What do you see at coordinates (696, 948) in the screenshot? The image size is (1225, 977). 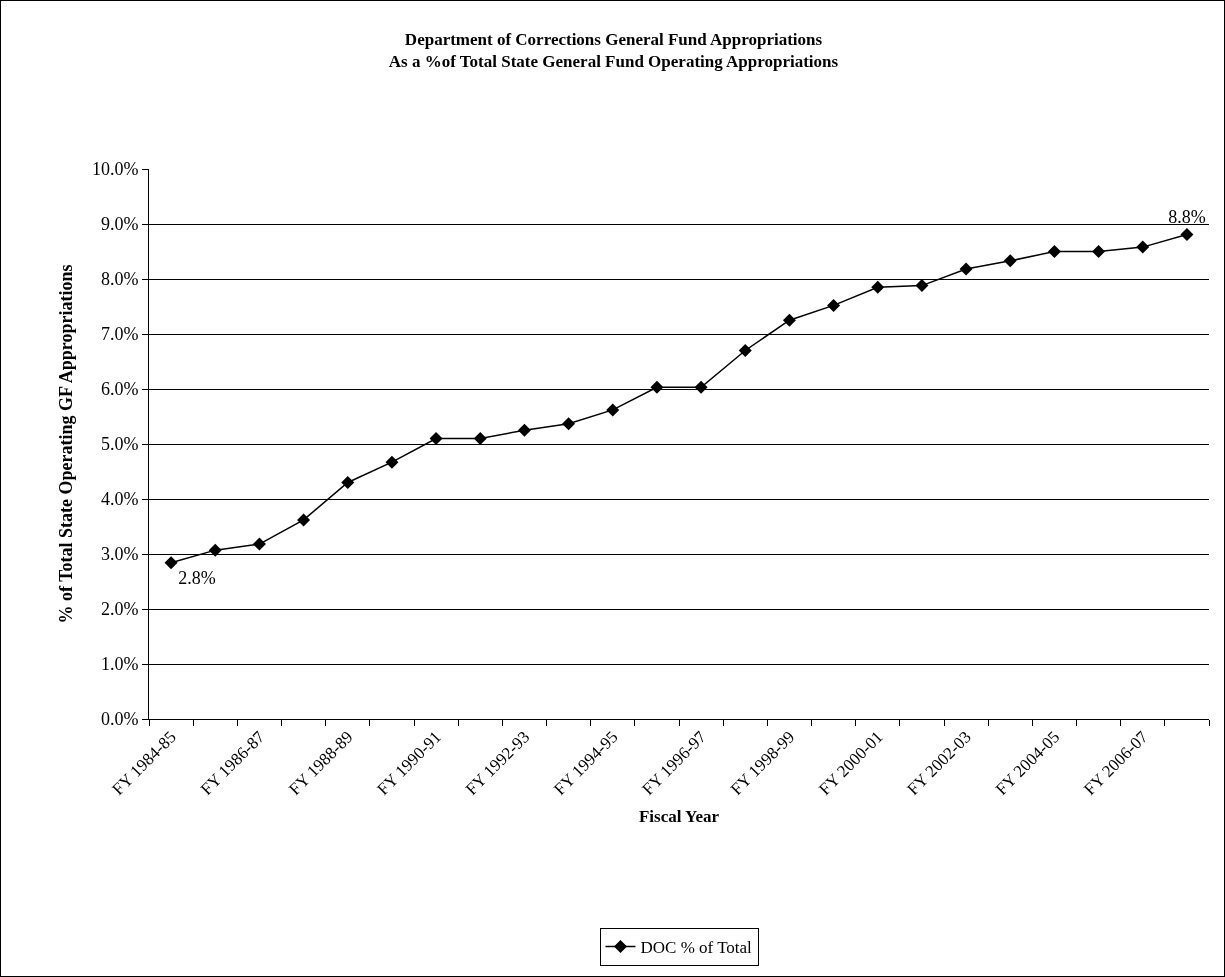 I see `legend-label: DOC % of Total` at bounding box center [696, 948].